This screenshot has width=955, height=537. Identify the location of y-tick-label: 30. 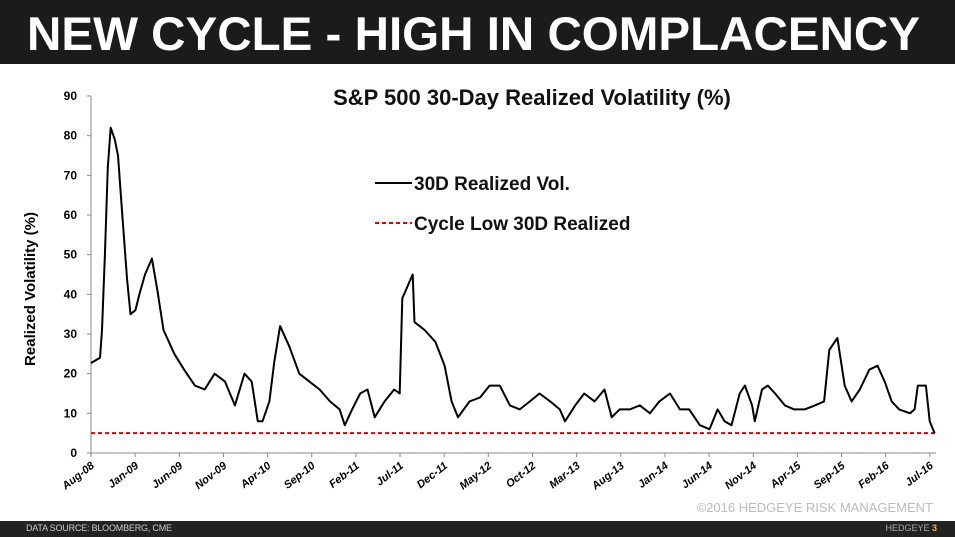
(71, 334).